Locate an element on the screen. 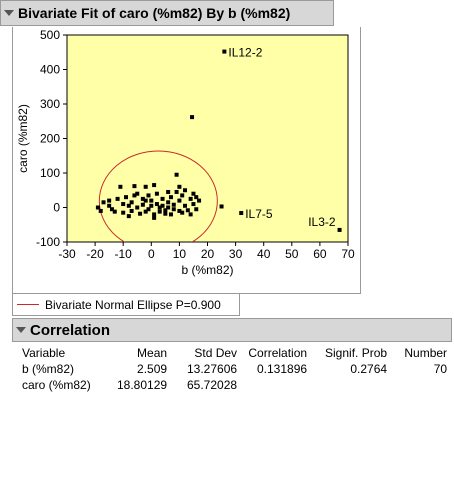 Image resolution: width=454 pixels, height=487 pixels. column-header: Signif. Prob is located at coordinates (356, 353).